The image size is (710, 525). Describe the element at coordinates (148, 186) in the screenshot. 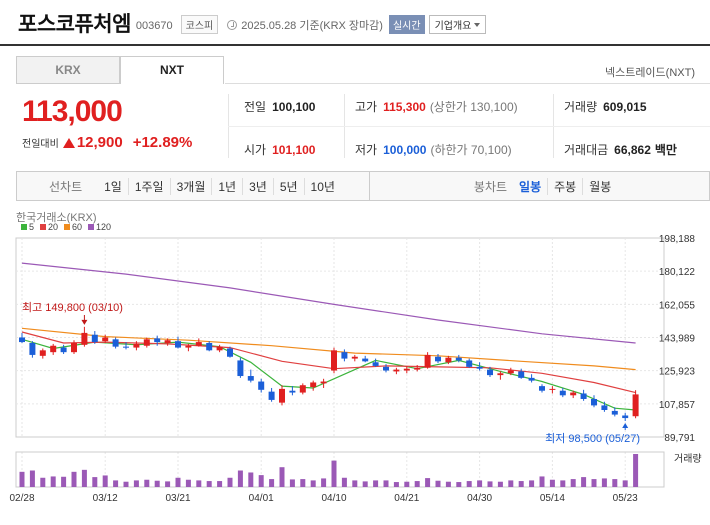

I see `period-1w-button: 1주일` at that location.